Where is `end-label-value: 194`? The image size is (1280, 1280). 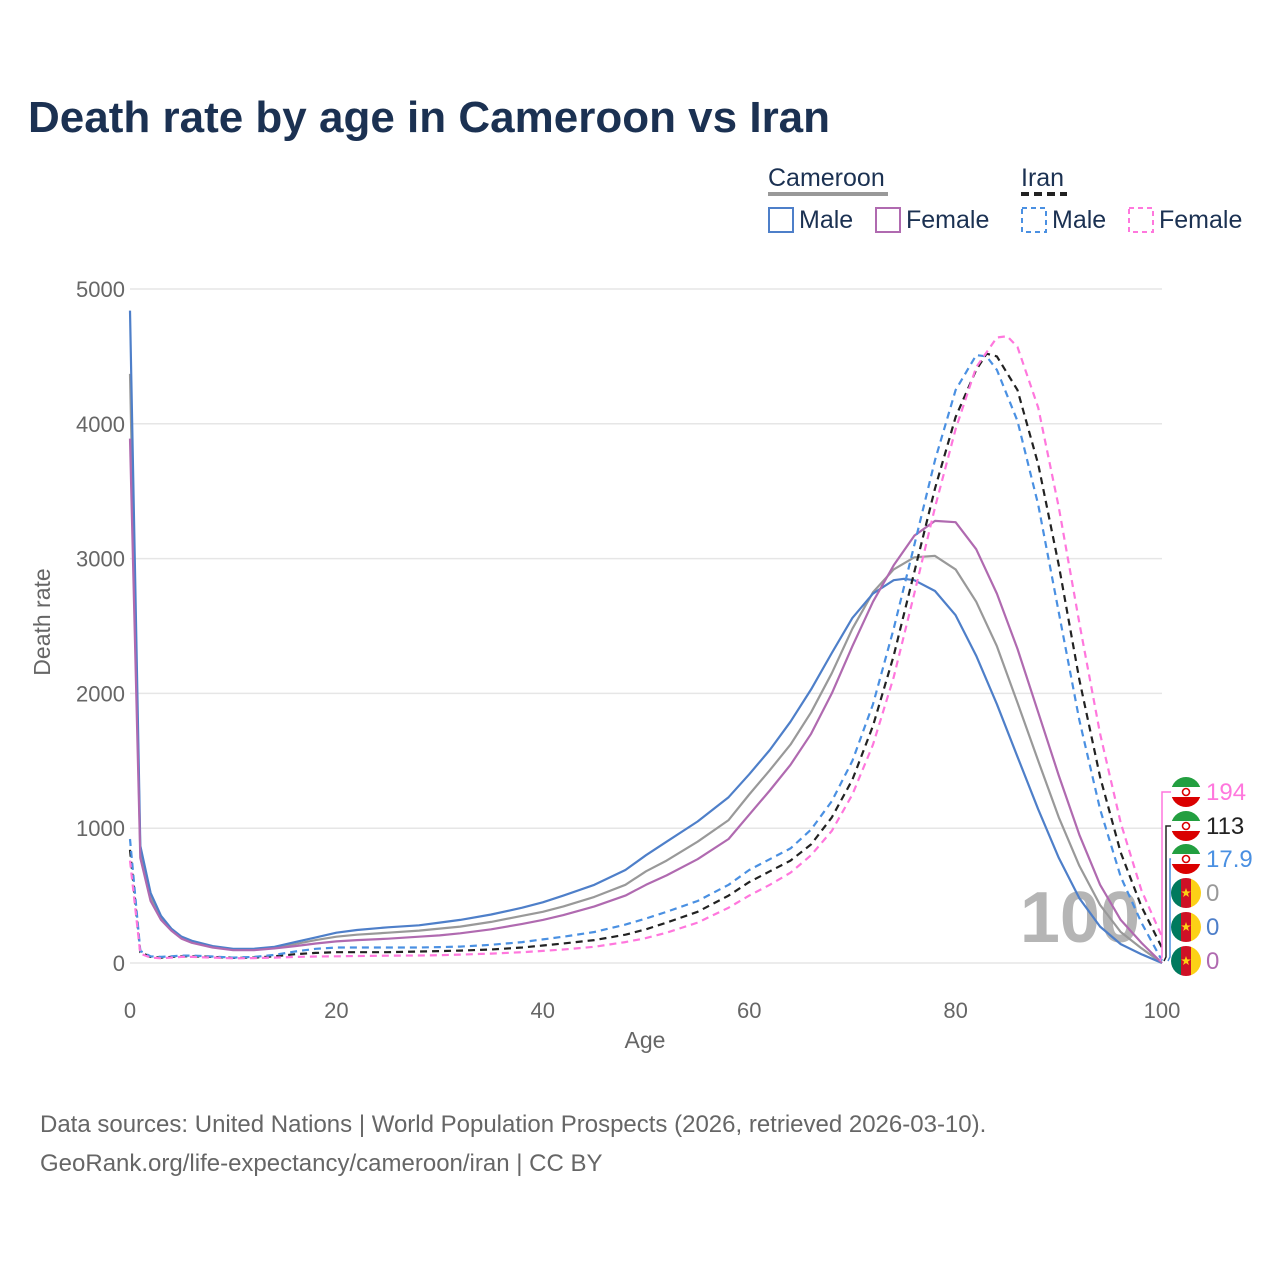
end-label-value: 194 is located at coordinates (1226, 792).